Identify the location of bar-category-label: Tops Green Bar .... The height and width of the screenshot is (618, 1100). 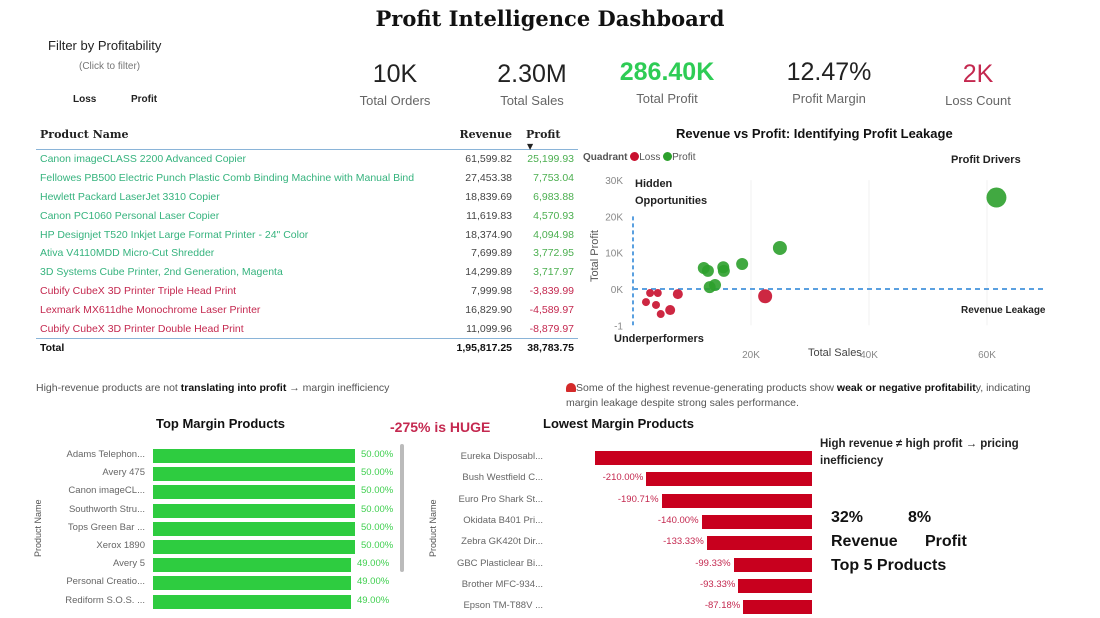
(106, 527).